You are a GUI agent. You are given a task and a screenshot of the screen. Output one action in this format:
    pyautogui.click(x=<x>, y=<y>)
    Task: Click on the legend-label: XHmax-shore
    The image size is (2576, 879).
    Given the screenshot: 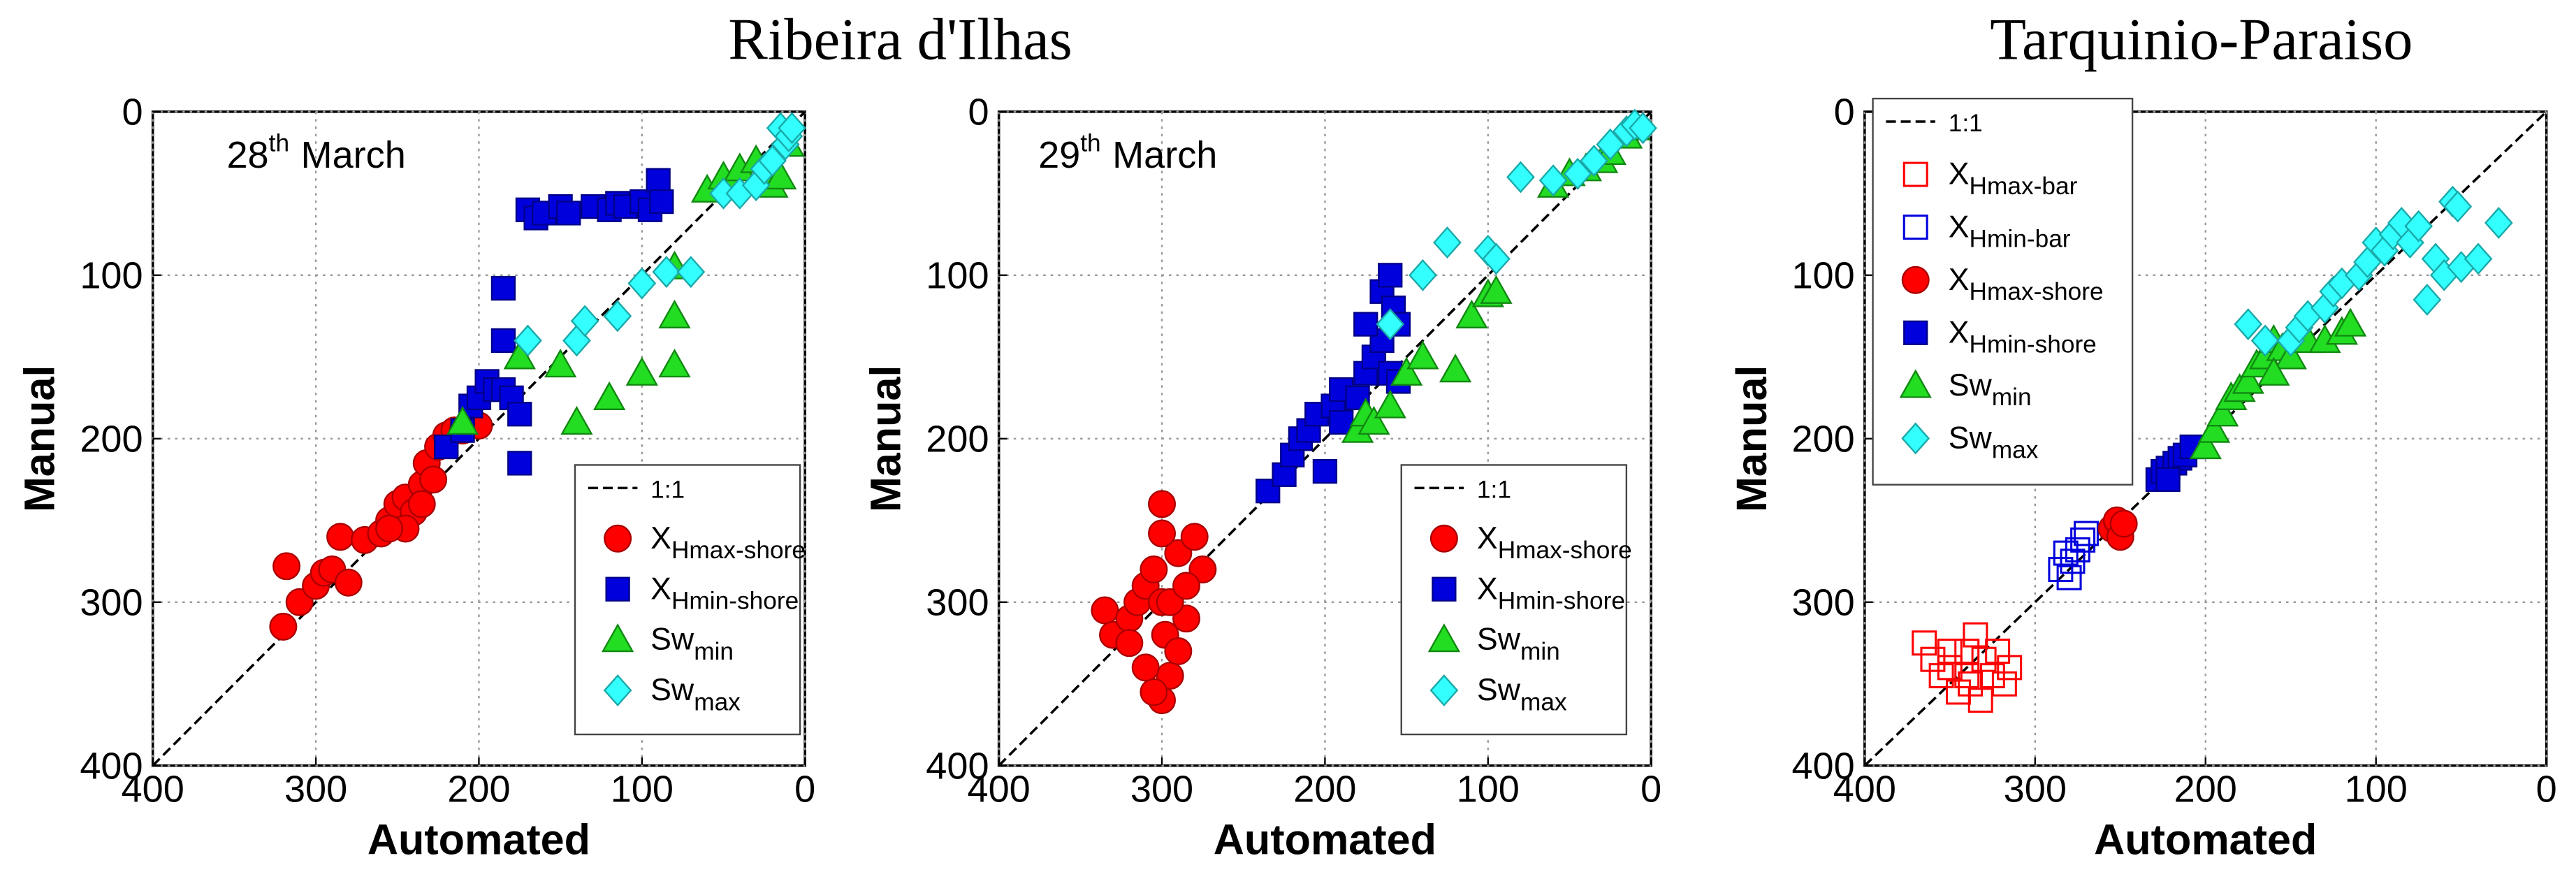 What is the action you would take?
    pyautogui.click(x=728, y=542)
    